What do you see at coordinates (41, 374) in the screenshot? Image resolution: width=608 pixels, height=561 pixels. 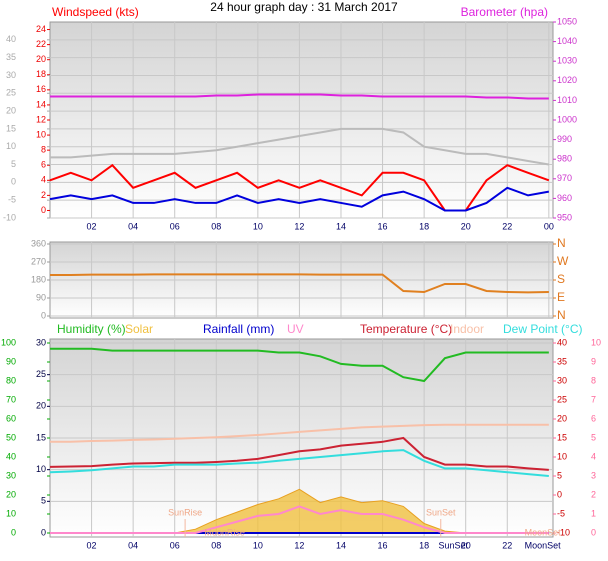 I see `y-tick-label: 25` at bounding box center [41, 374].